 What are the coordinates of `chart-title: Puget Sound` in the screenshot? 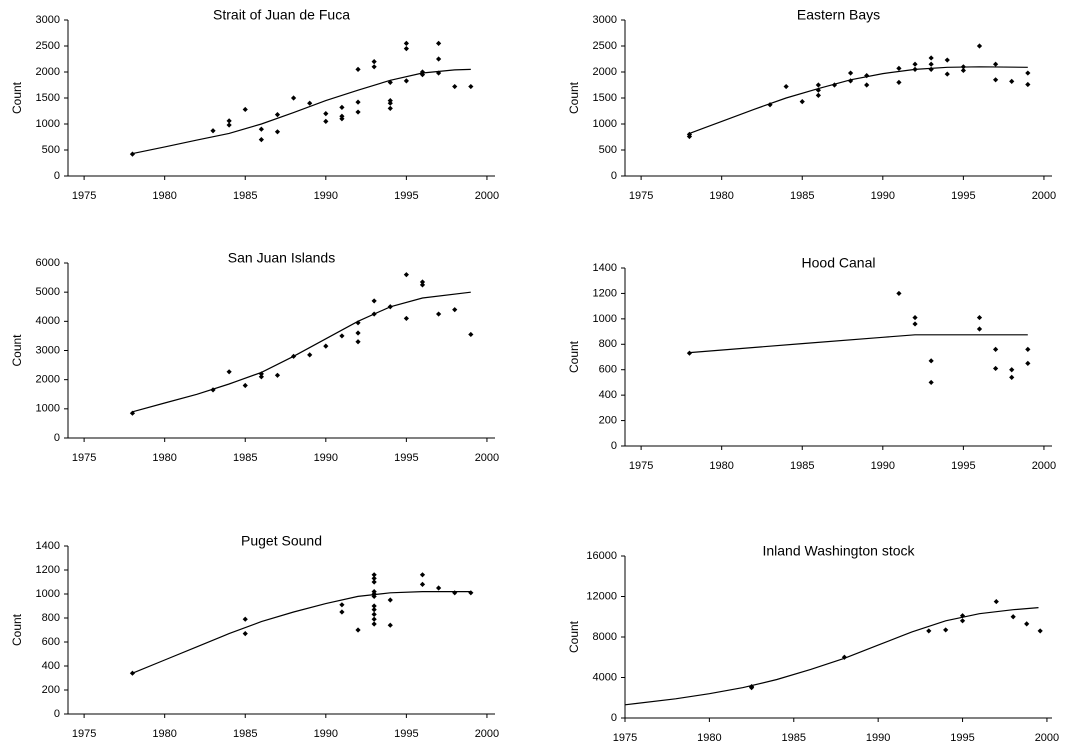 It's located at (281, 541).